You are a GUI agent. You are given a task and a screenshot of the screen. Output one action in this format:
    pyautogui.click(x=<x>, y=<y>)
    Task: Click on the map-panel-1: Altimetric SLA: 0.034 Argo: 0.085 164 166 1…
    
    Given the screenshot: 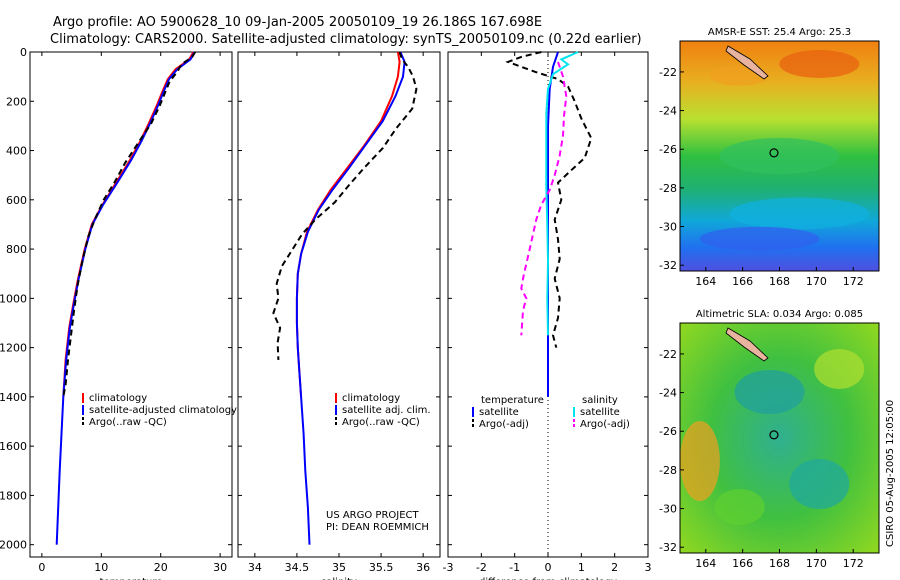 What is the action you would take?
    pyautogui.click(x=777, y=439)
    